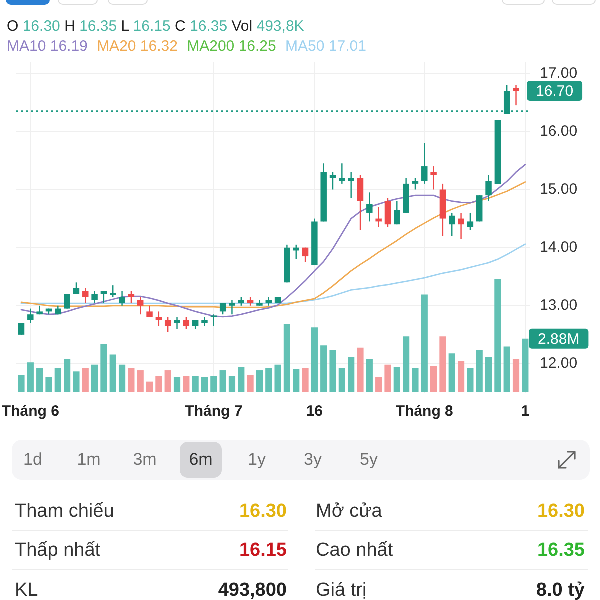 This screenshot has width=600, height=600. I want to click on text: 2.88M, so click(559, 339).